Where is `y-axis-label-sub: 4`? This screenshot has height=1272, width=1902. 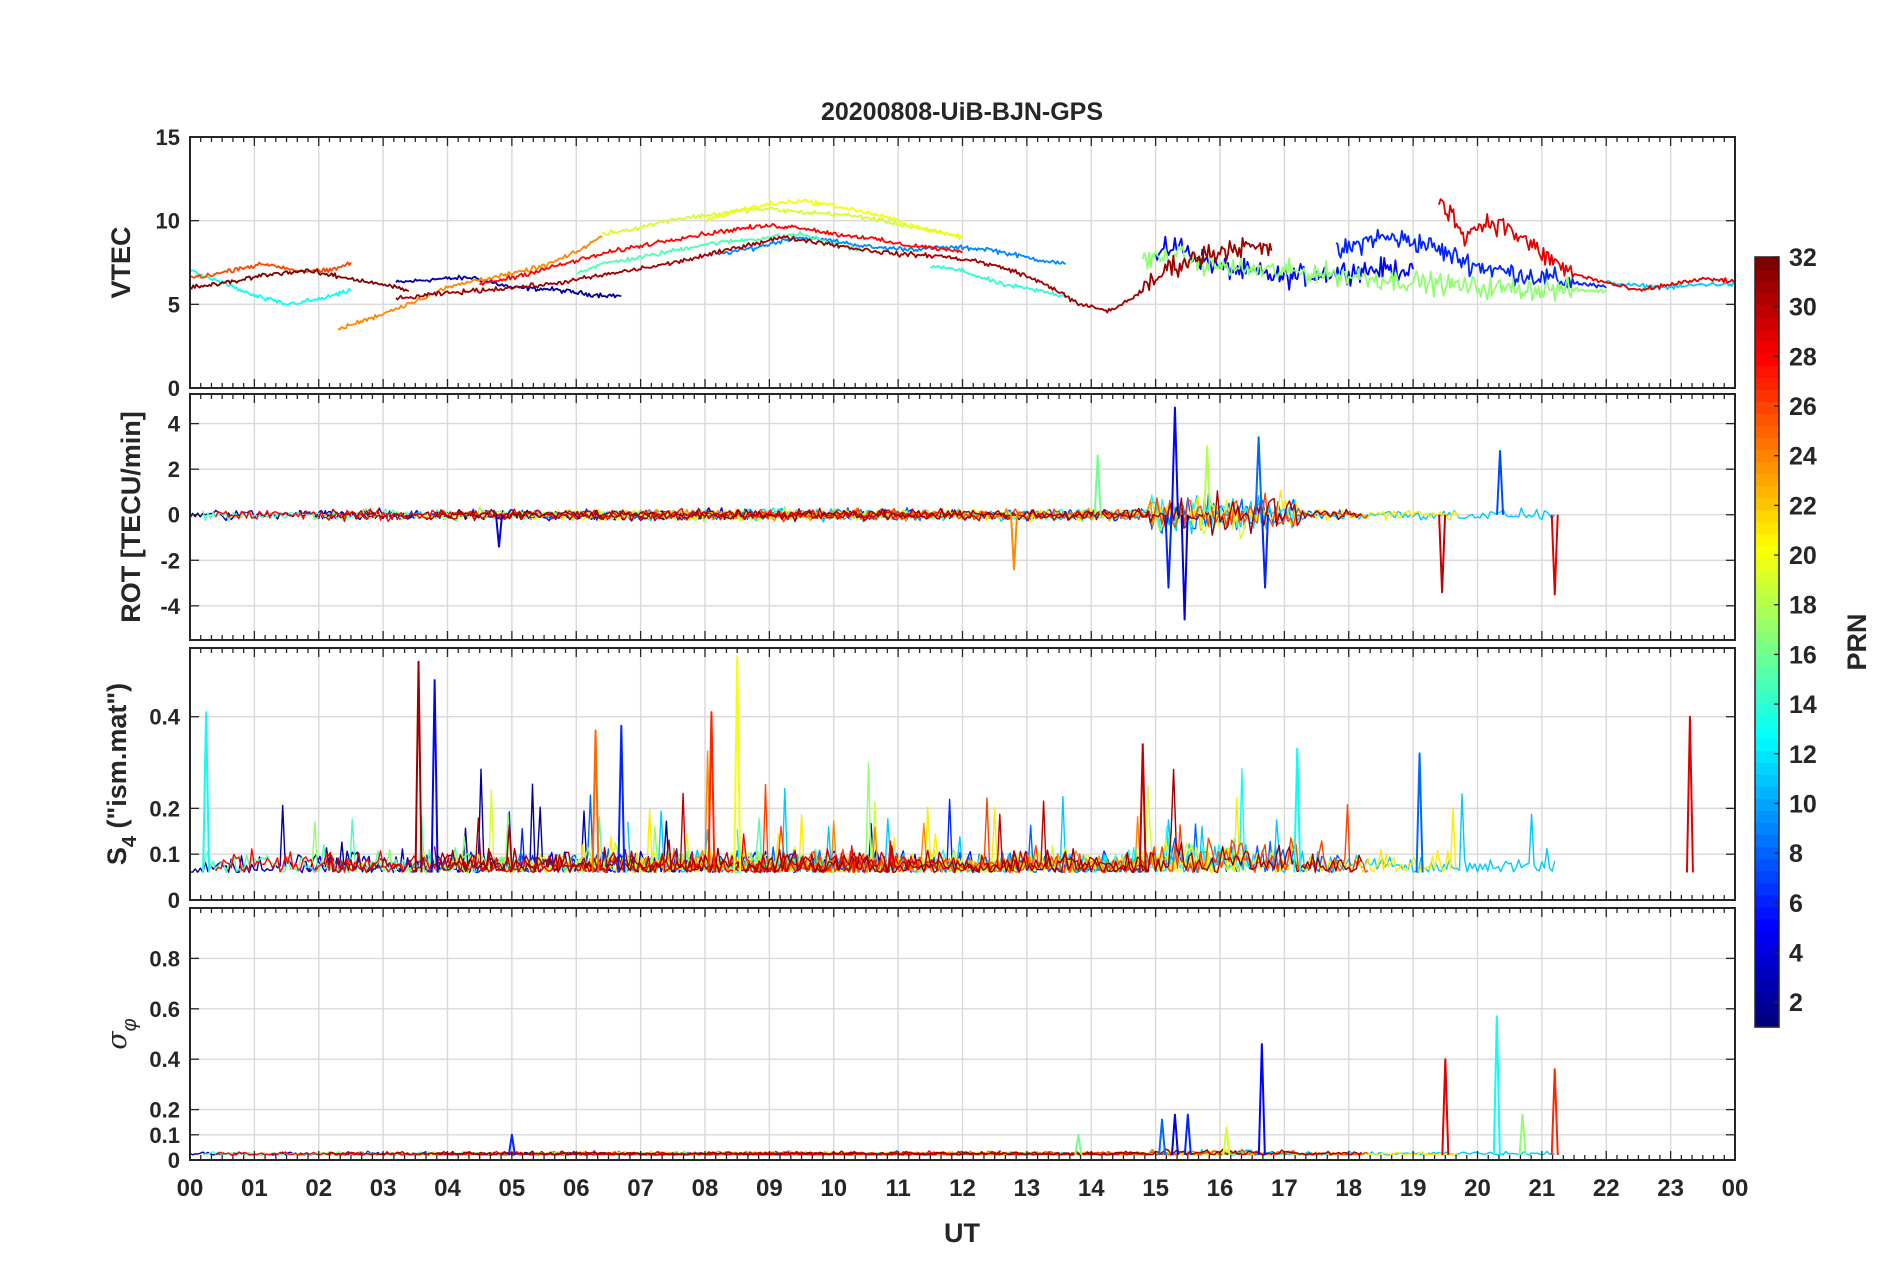
y-axis-label-sub: 4 is located at coordinates (130, 841).